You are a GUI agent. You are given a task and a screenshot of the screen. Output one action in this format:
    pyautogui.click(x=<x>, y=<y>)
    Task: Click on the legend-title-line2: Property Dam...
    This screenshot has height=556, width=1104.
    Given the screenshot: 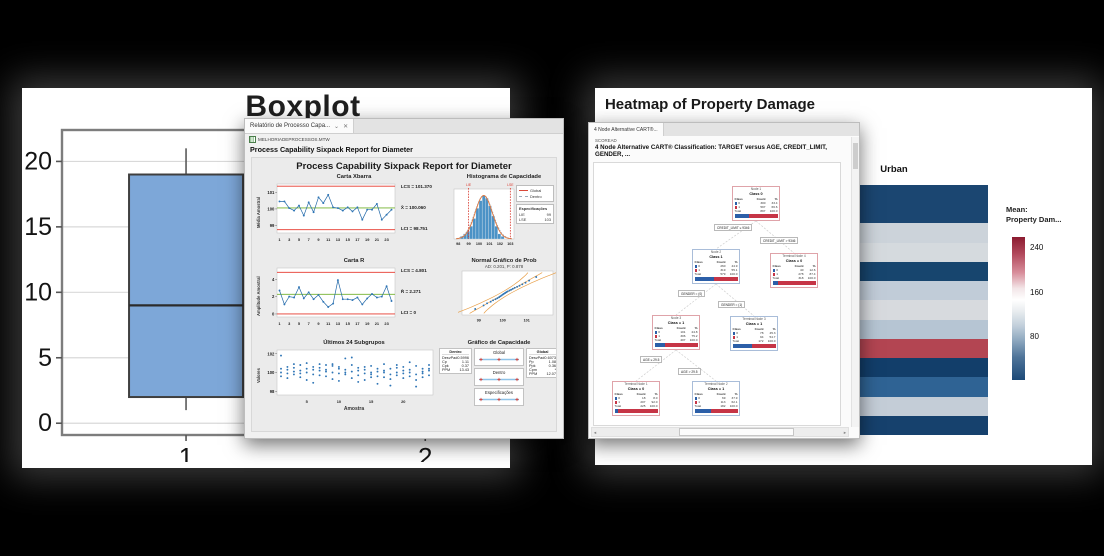 What is the action you would take?
    pyautogui.click(x=1034, y=220)
    